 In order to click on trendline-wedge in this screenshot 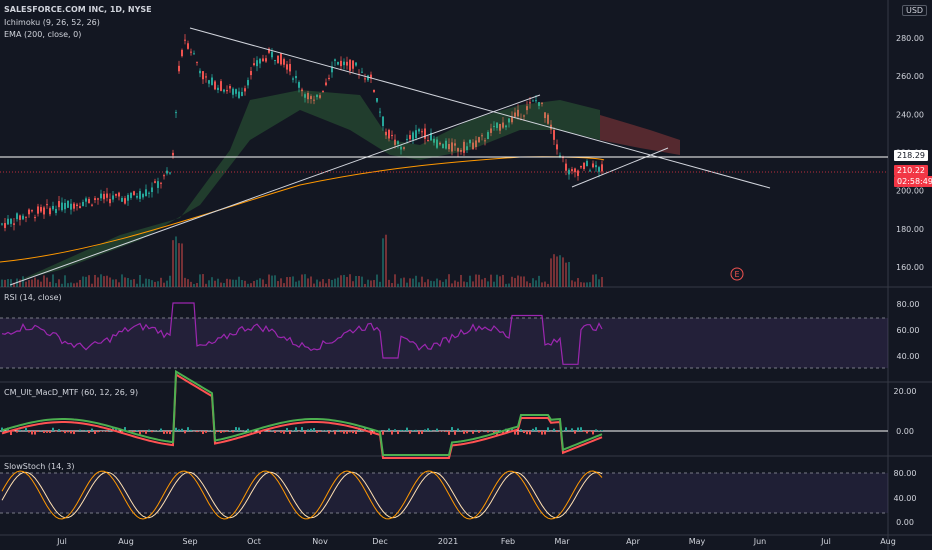, I will do `click(620, 167)`.